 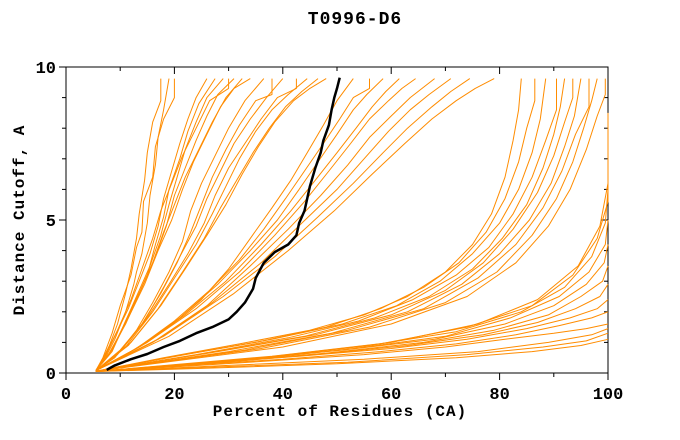 What do you see at coordinates (355, 20) in the screenshot?
I see `chart-title: T0996-D6` at bounding box center [355, 20].